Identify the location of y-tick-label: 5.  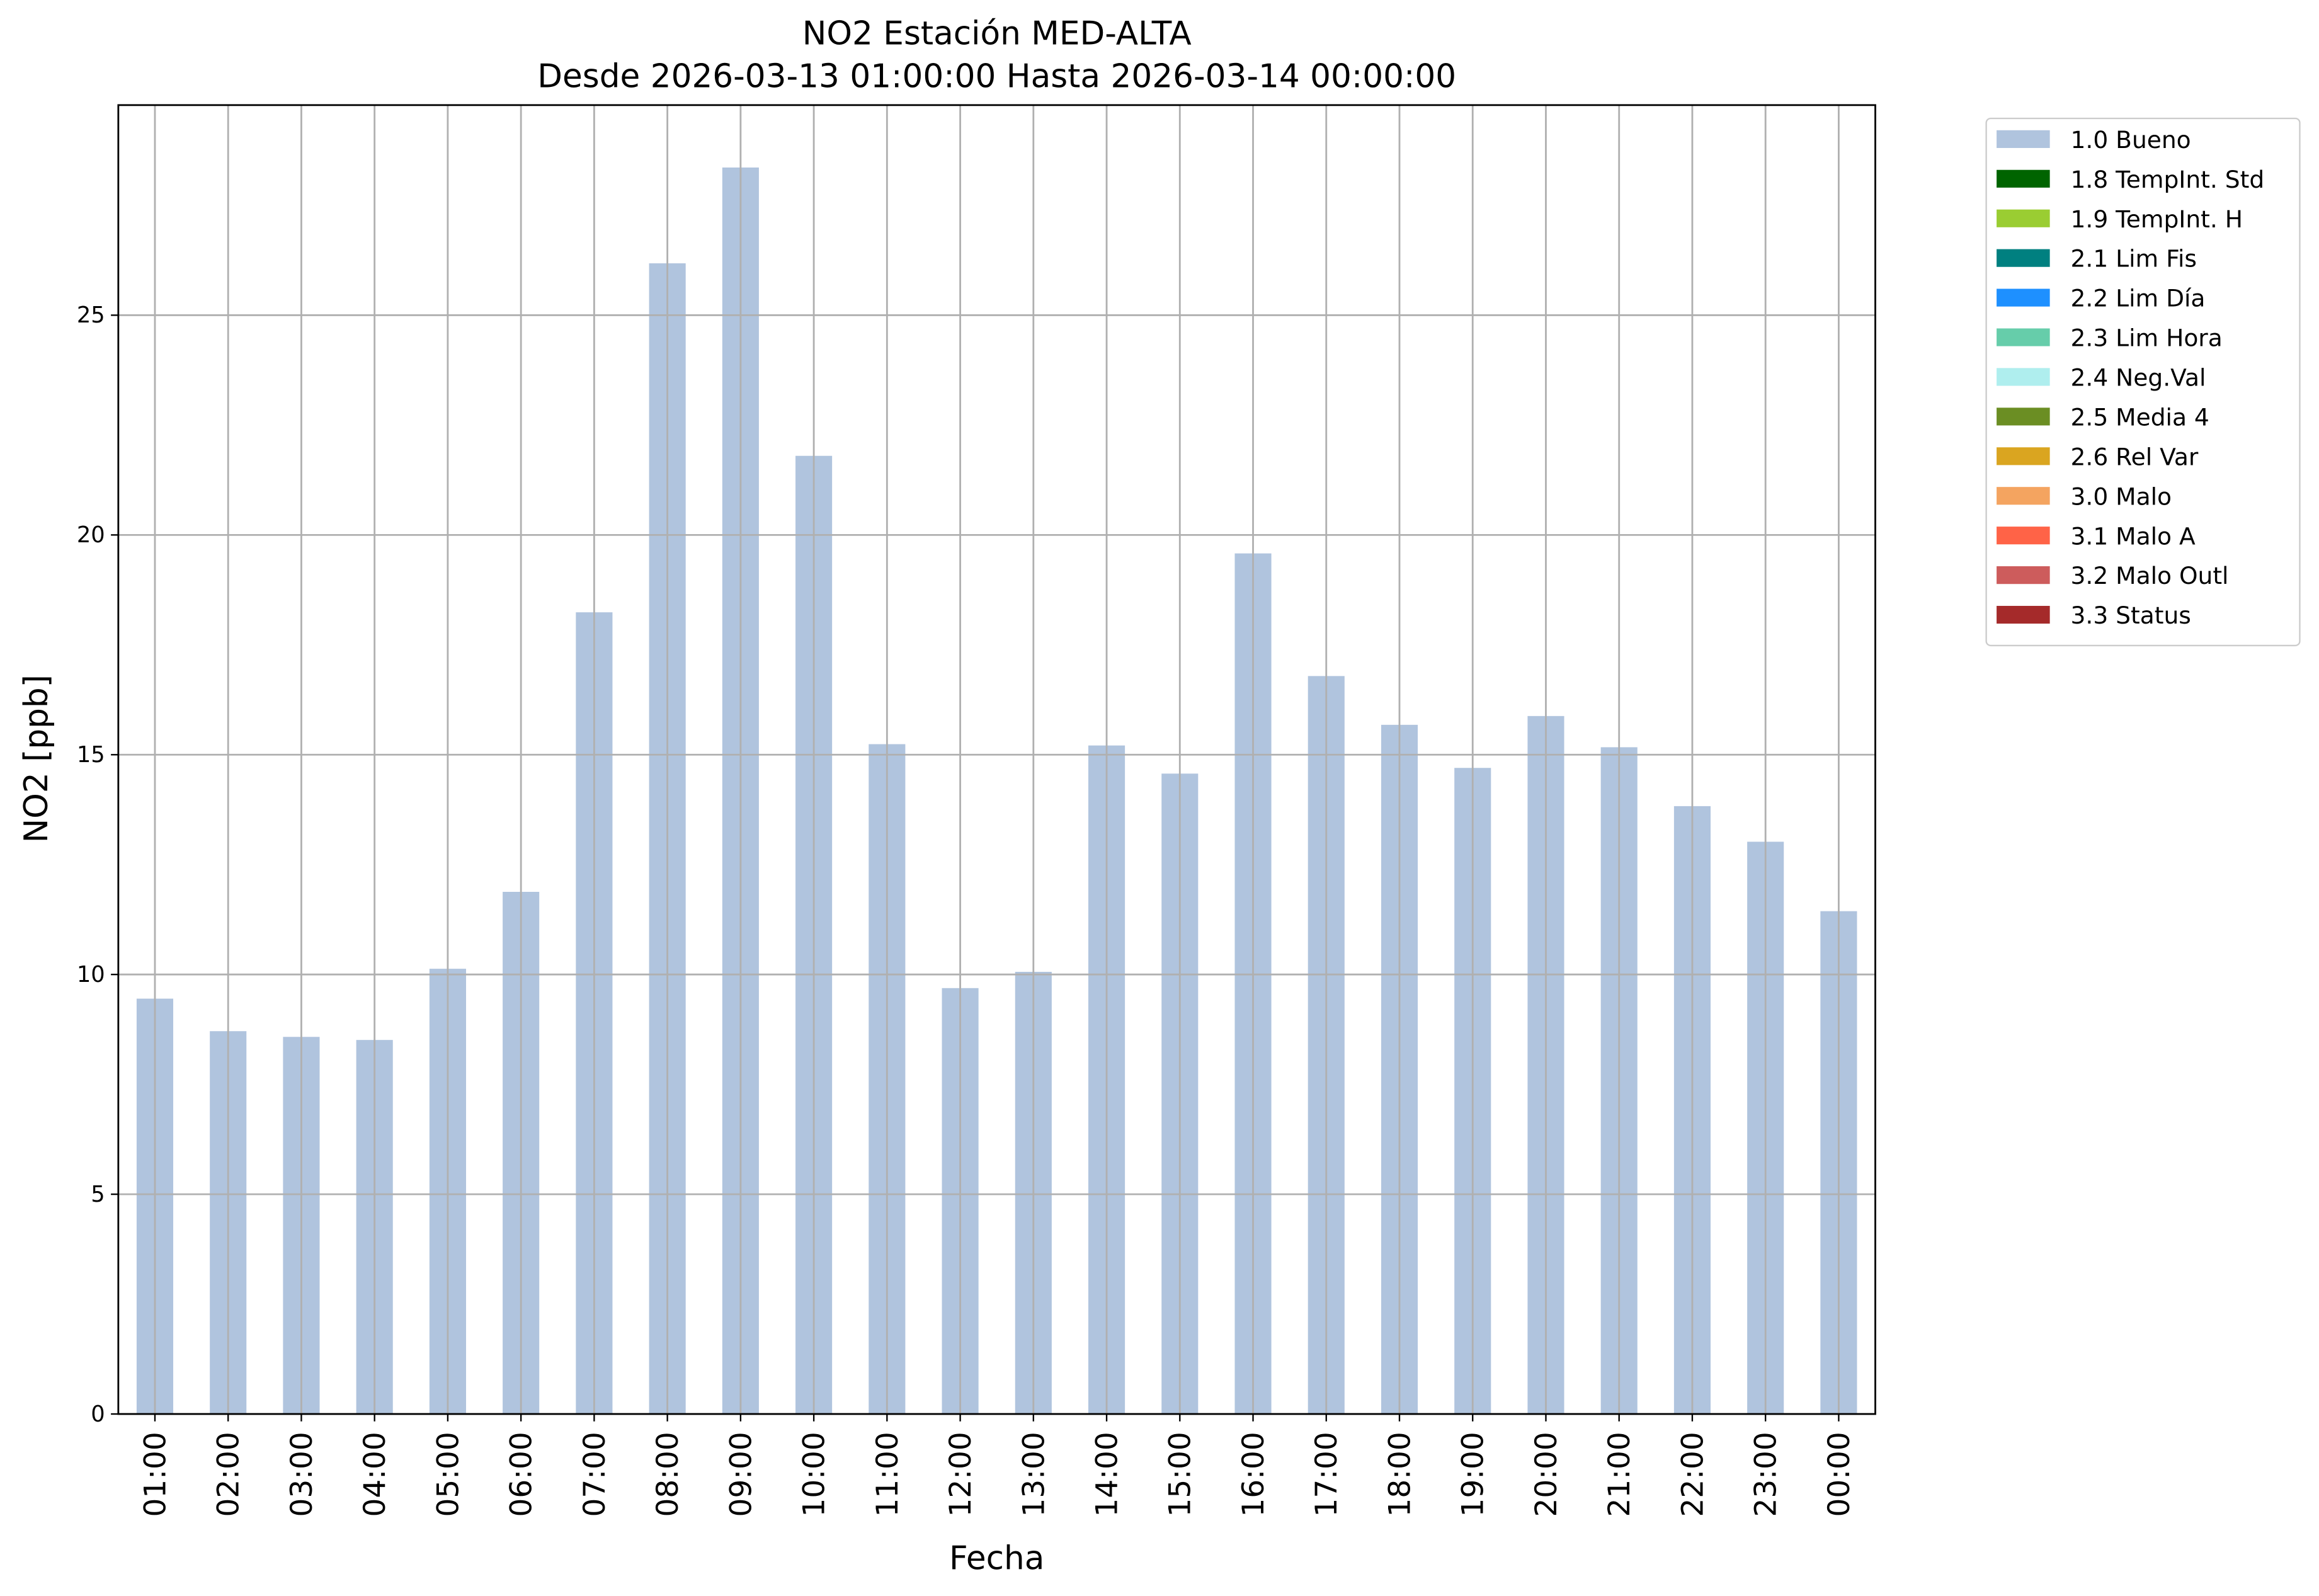
(98, 1194).